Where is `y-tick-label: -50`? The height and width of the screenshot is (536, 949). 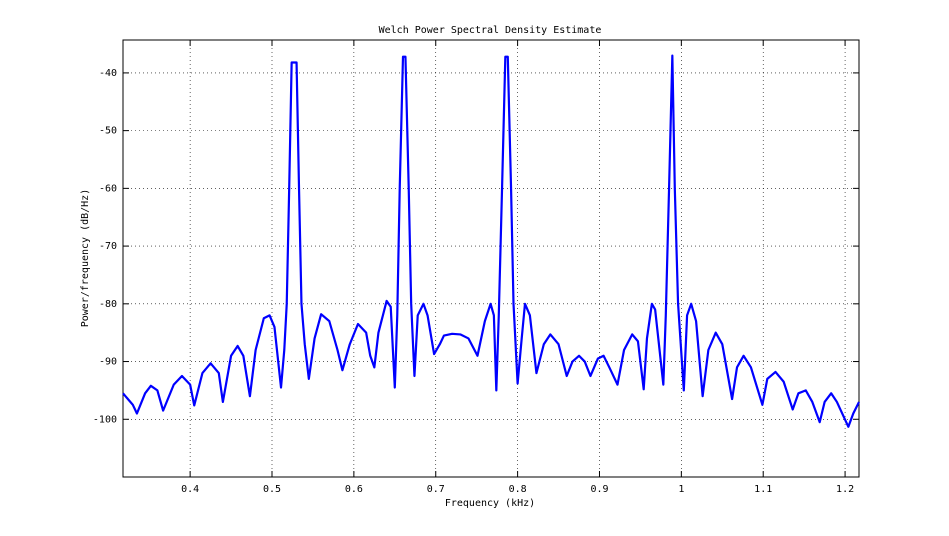
y-tick-label: -50 is located at coordinates (108, 131).